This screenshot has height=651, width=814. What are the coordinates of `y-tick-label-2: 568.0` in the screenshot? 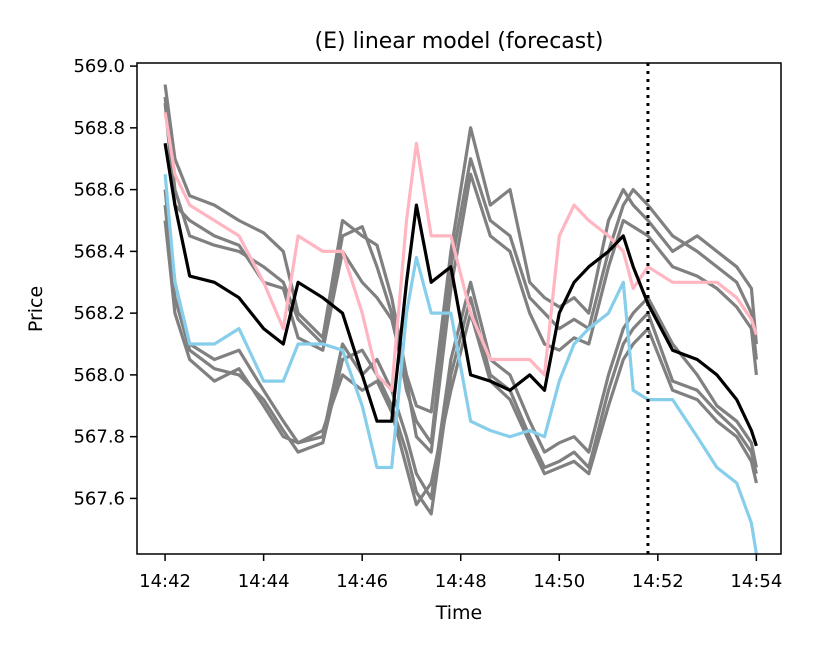 It's located at (99, 375).